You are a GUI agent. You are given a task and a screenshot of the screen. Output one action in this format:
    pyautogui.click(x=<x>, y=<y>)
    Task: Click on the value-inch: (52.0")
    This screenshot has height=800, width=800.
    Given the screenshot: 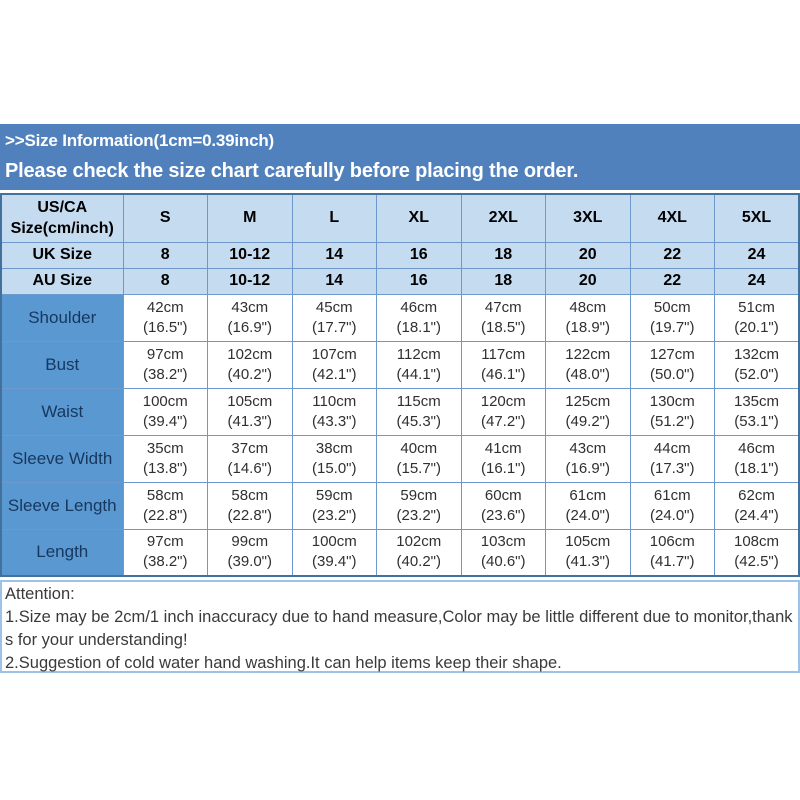 What is the action you would take?
    pyautogui.click(x=756, y=374)
    